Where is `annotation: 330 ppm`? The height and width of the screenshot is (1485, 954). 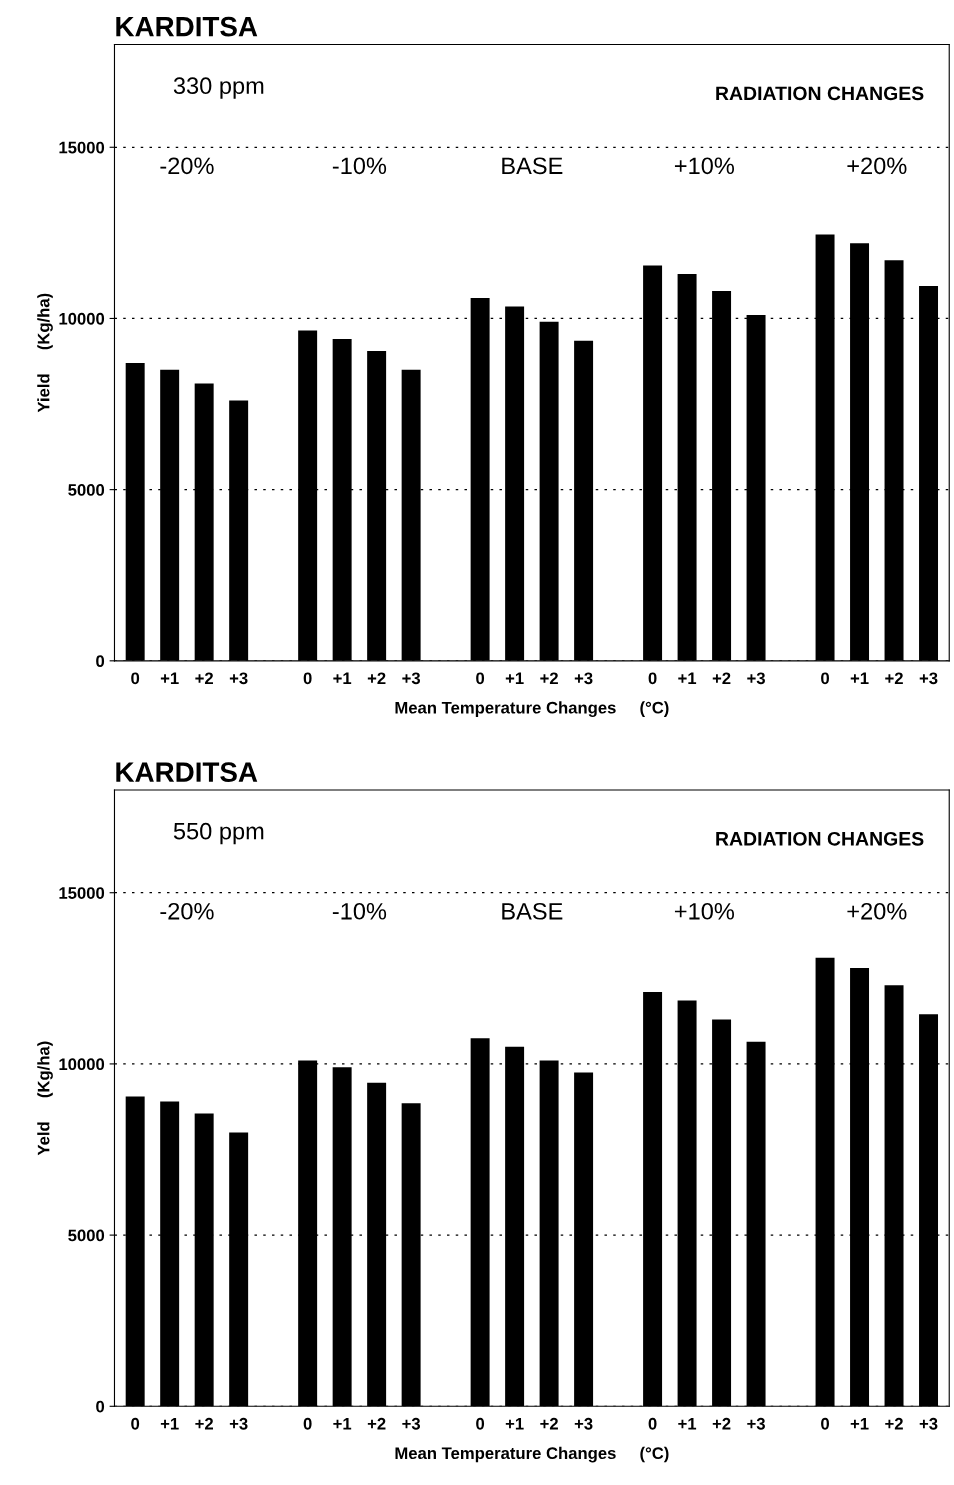 annotation: 330 ppm is located at coordinates (218, 88).